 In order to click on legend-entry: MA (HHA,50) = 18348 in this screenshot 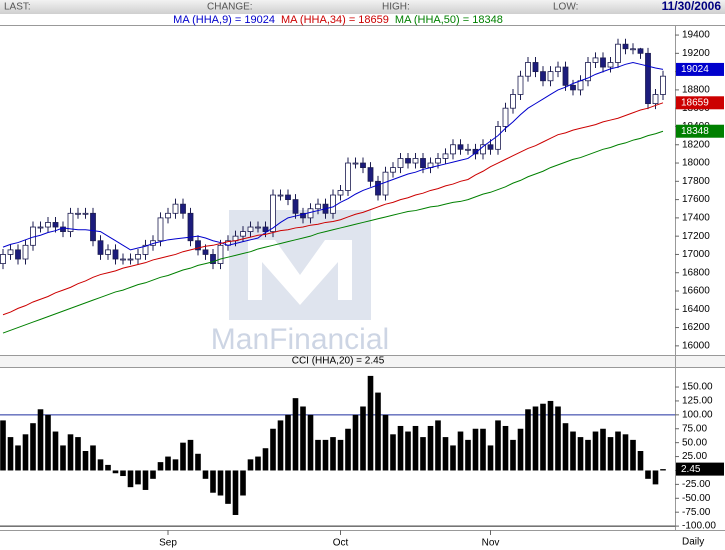, I will do `click(449, 20)`.